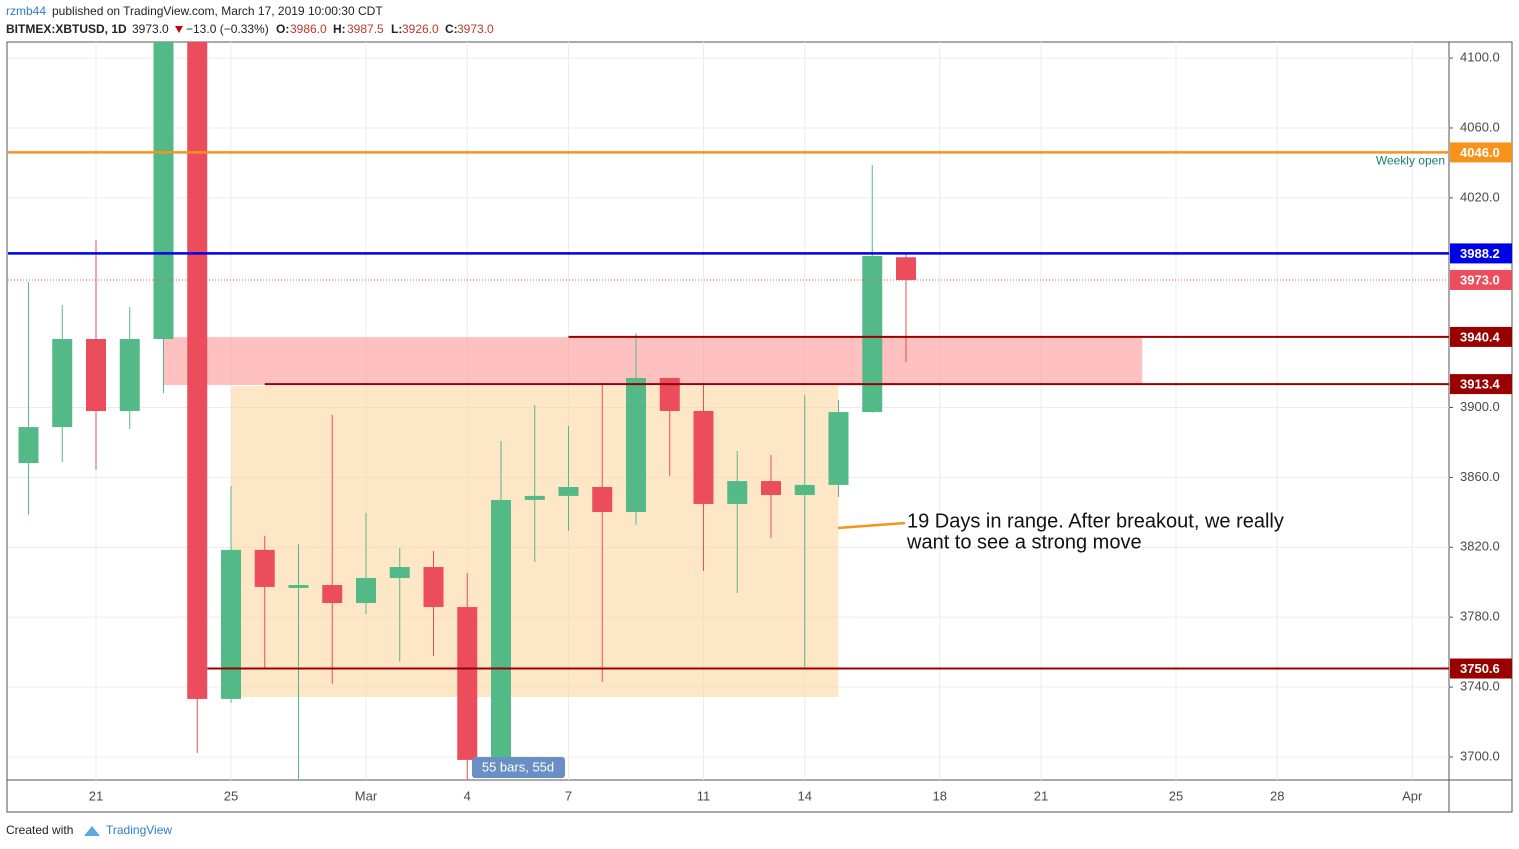 Image resolution: width=1519 pixels, height=849 pixels. I want to click on price-label: 4046.0, so click(1480, 152).